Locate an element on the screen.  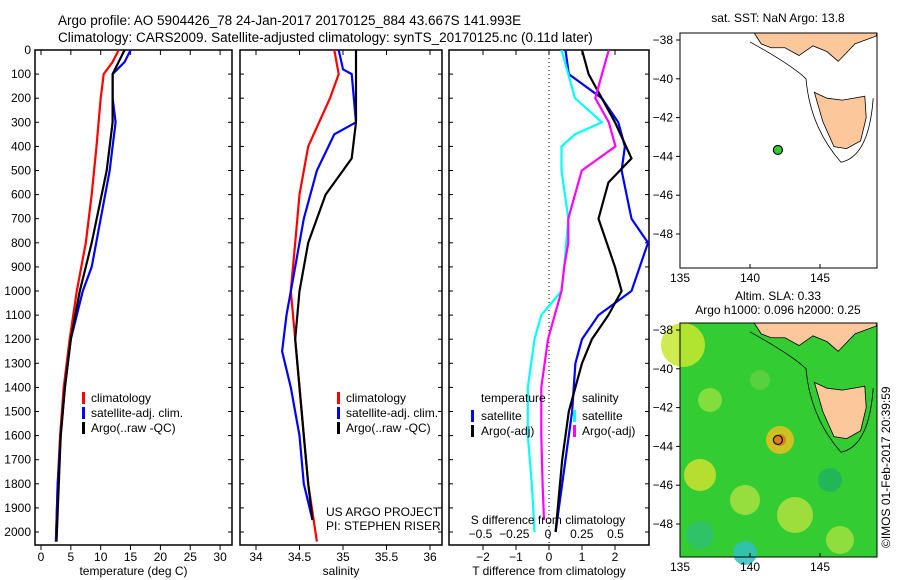
pi-label: PI: STEPHEN RISER is located at coordinates (383, 526).